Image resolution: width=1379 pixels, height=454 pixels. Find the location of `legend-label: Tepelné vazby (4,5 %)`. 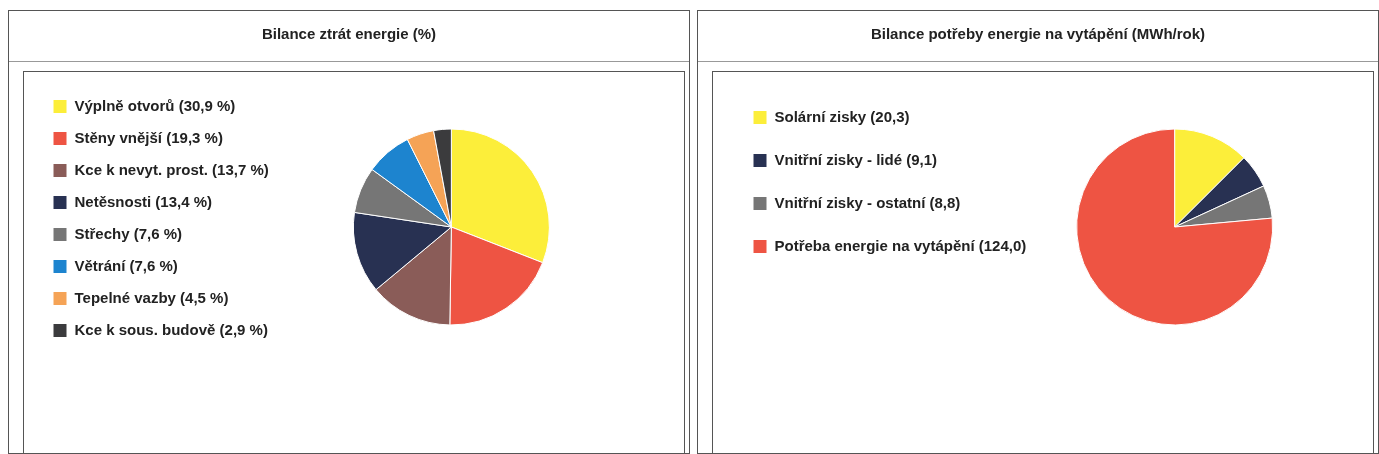

legend-label: Tepelné vazby (4,5 %) is located at coordinates (151, 297).